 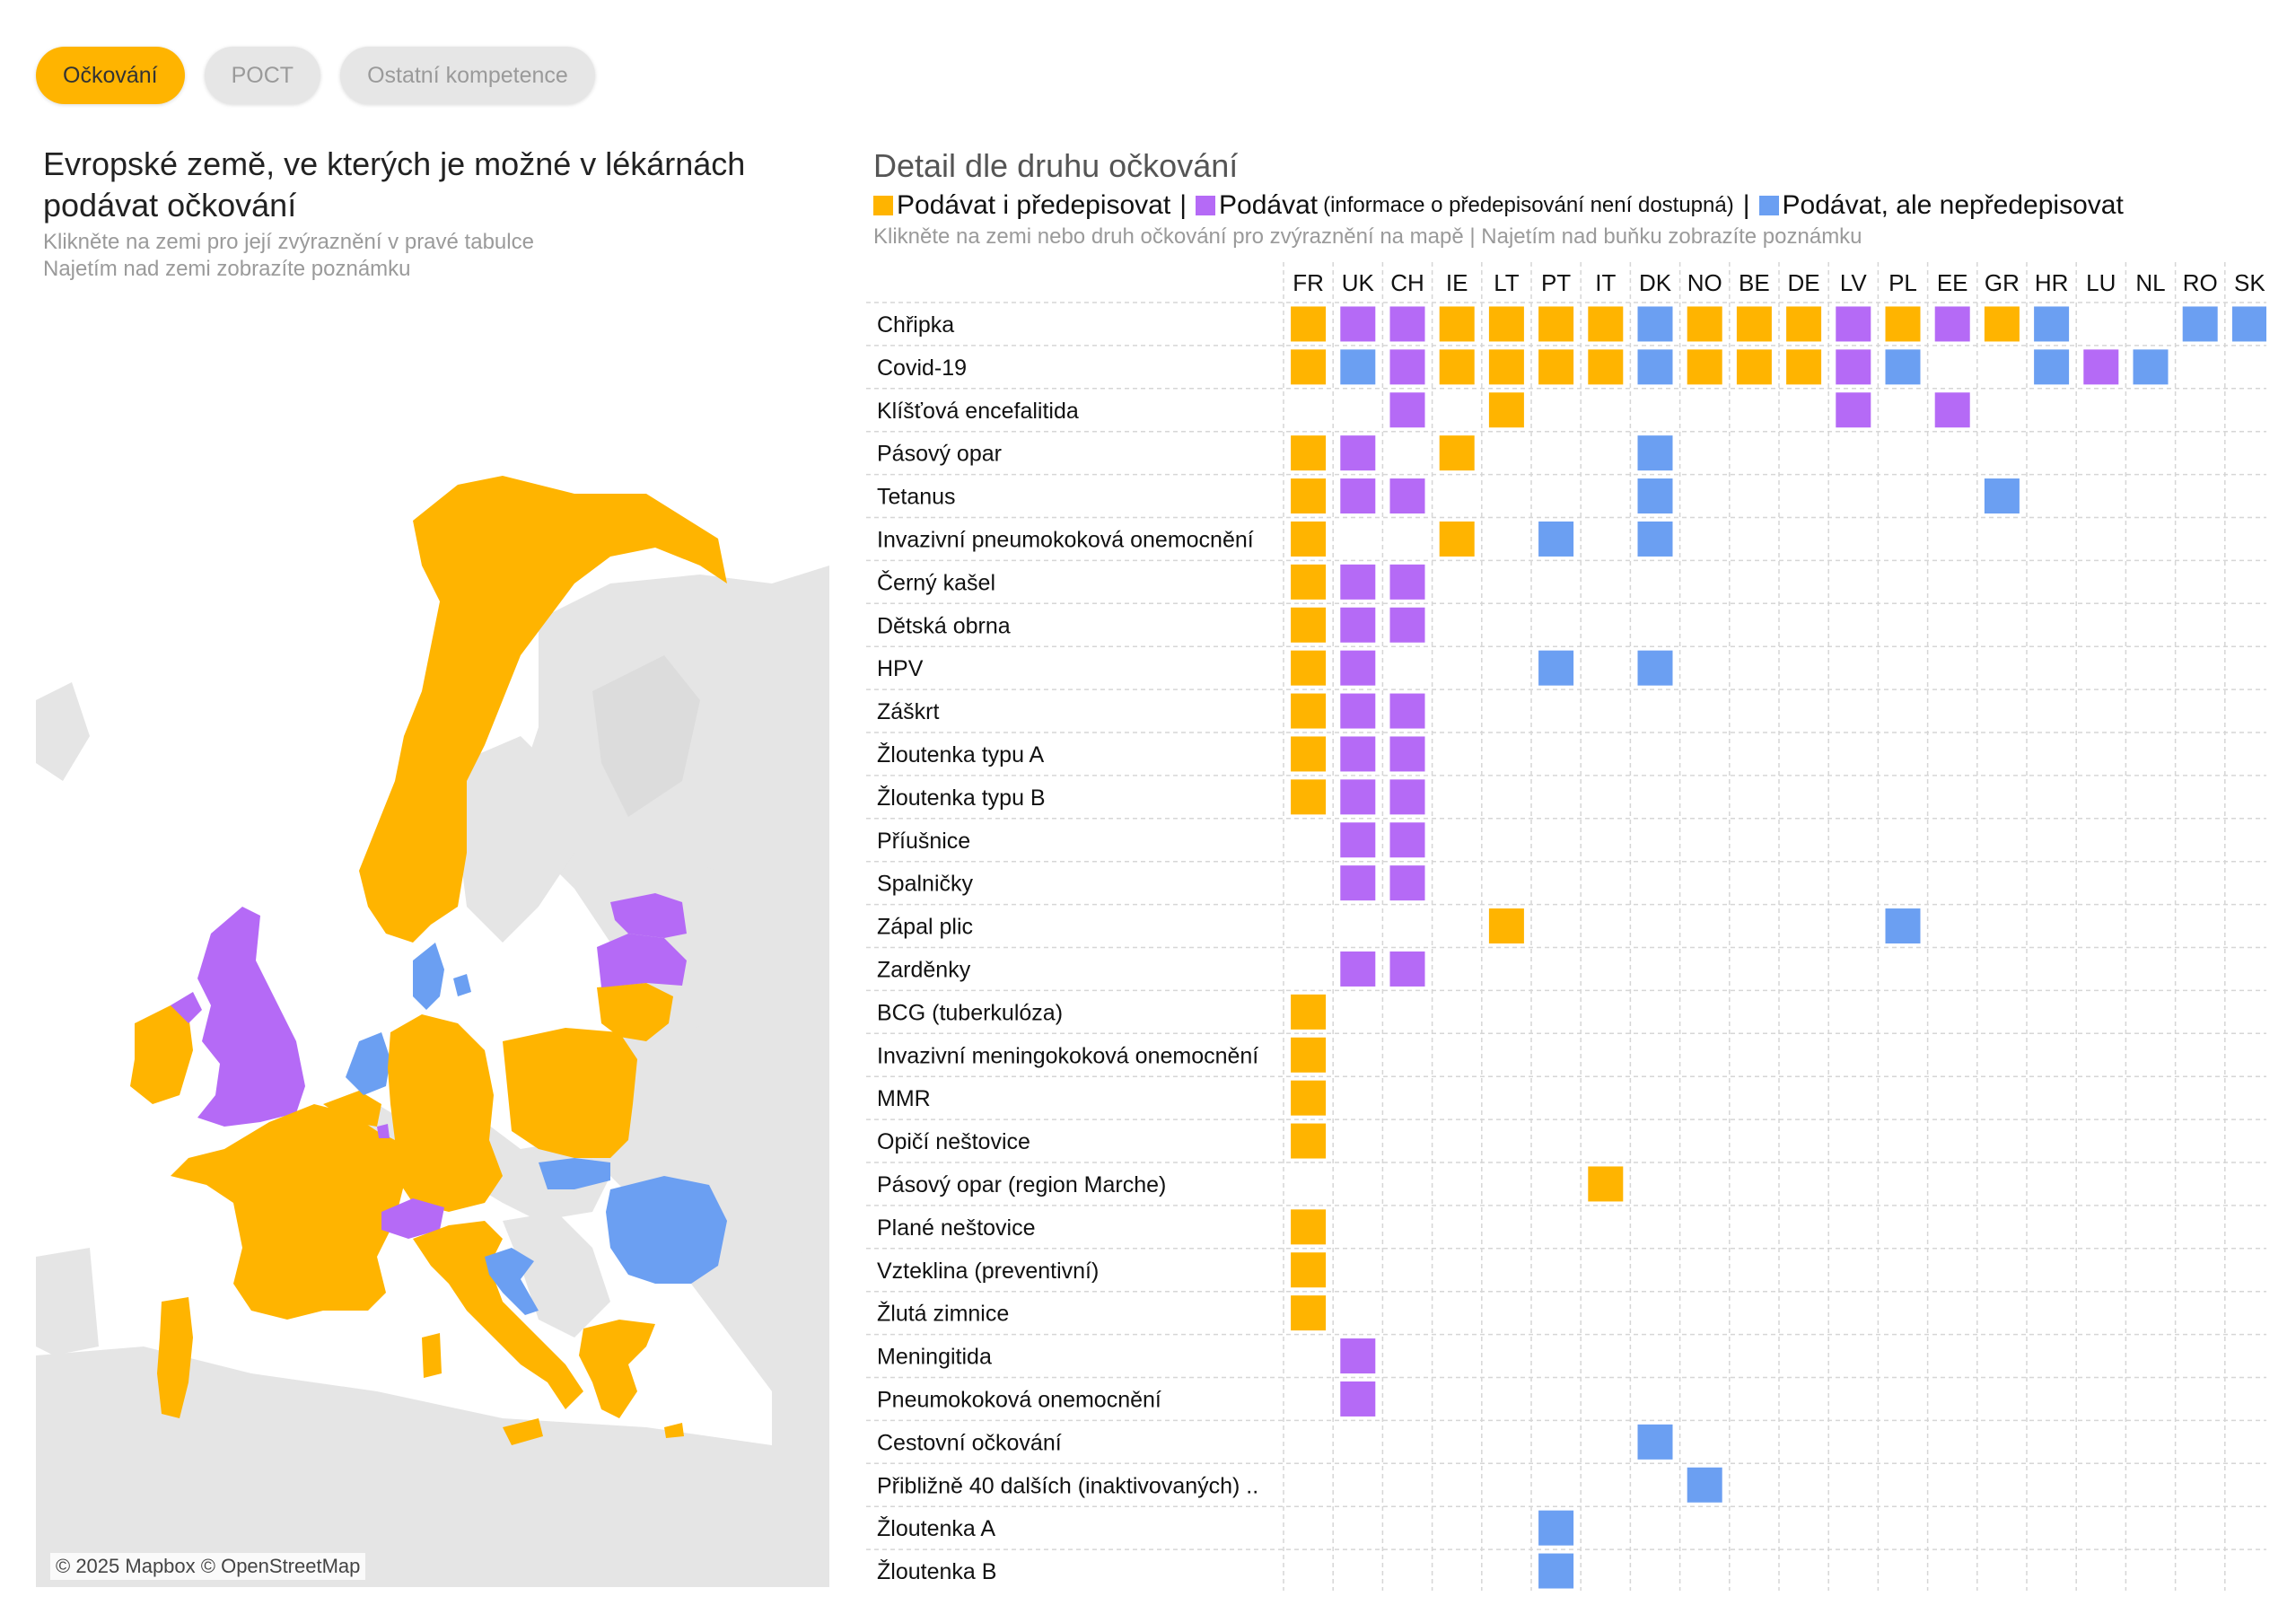 What do you see at coordinates (2248, 324) in the screenshot?
I see `cell-sk` at bounding box center [2248, 324].